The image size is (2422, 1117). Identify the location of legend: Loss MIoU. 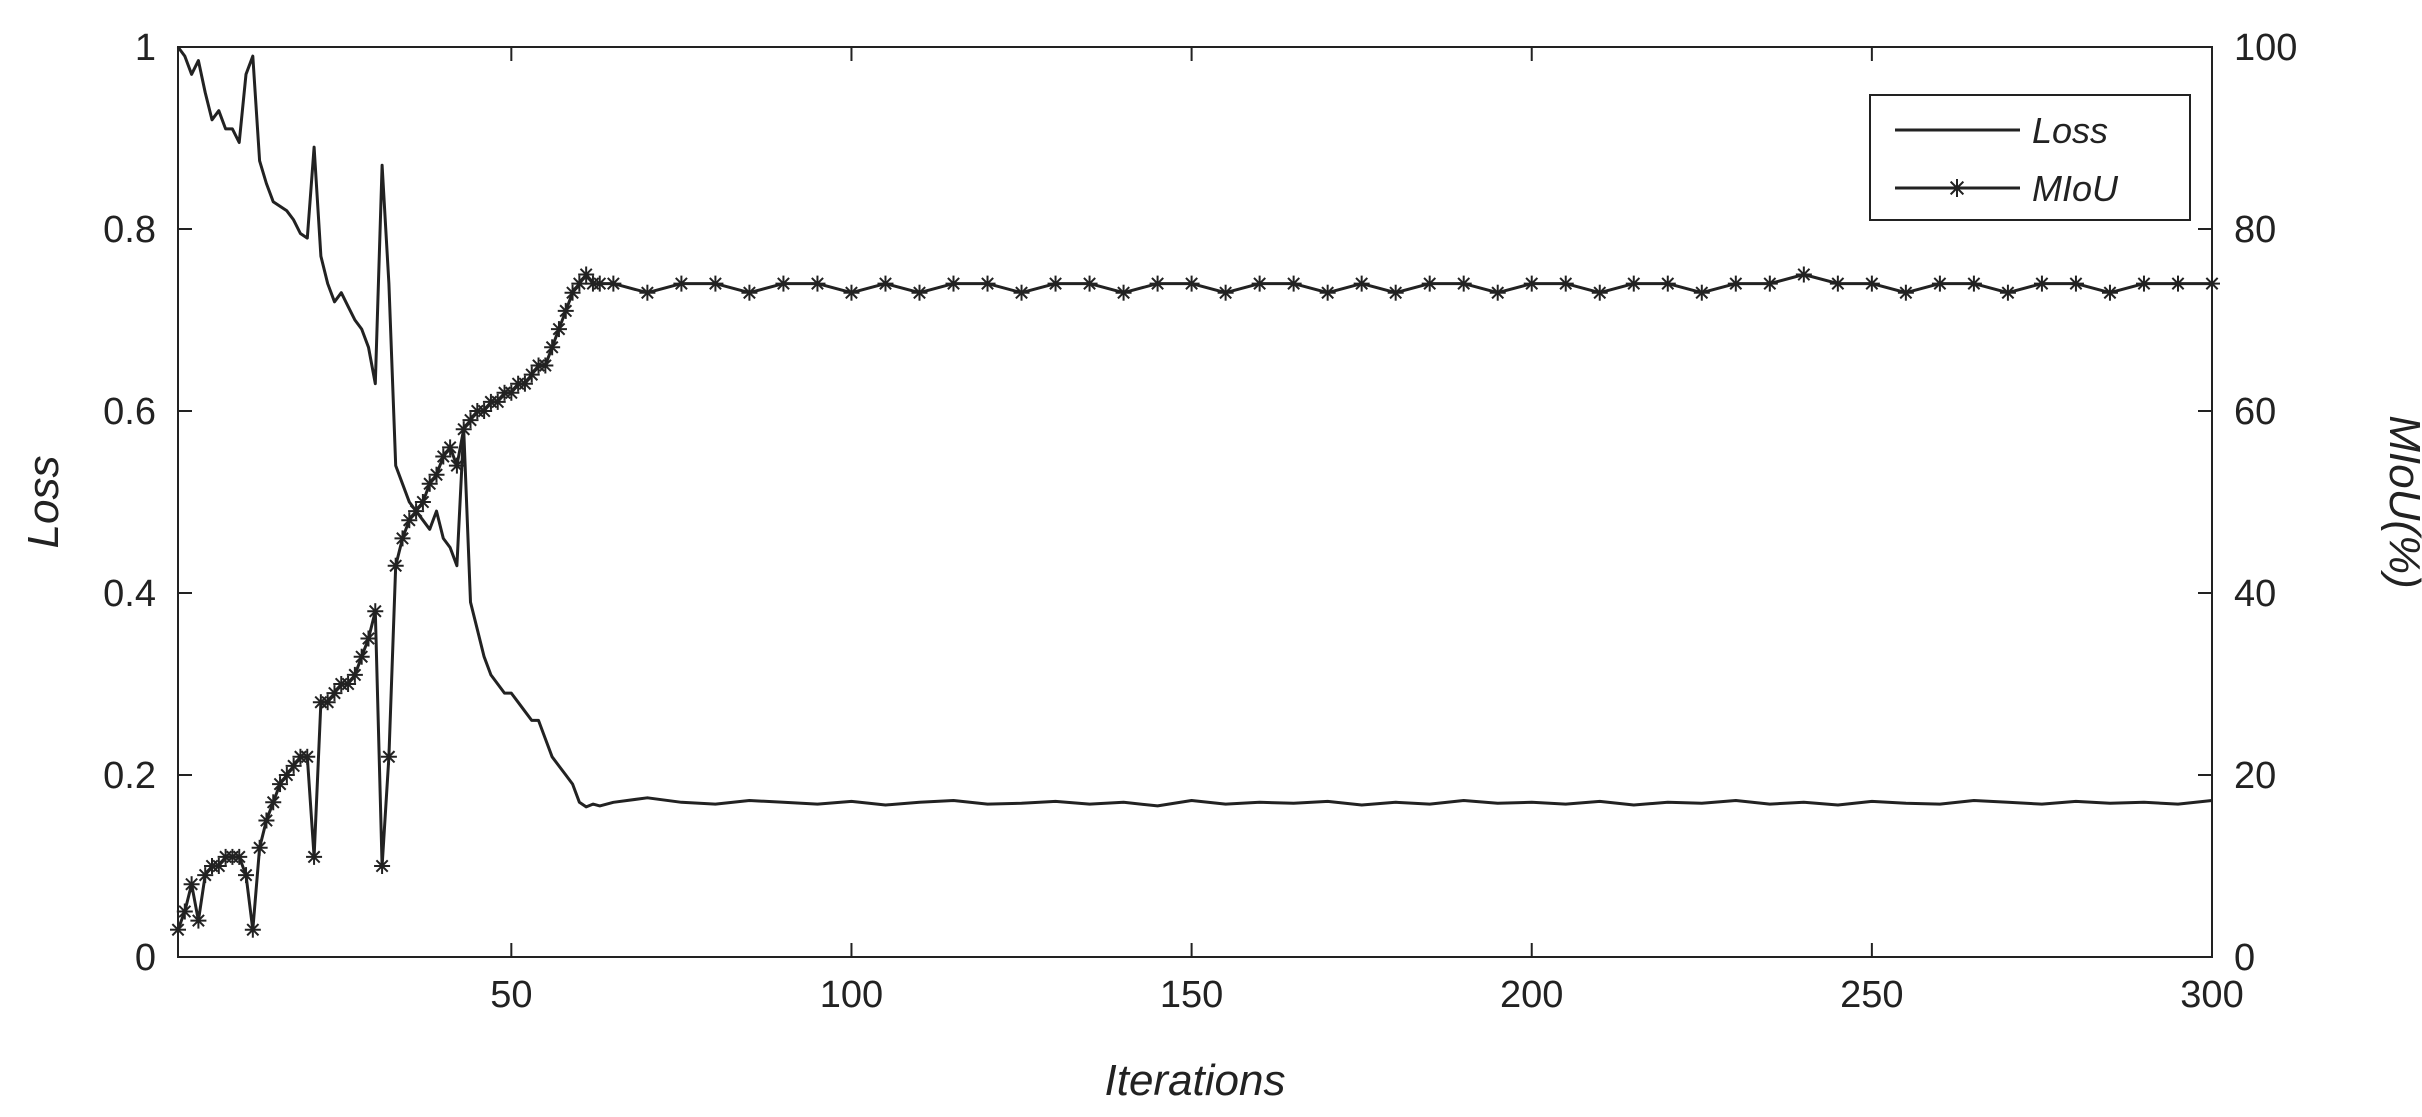
(2030, 157).